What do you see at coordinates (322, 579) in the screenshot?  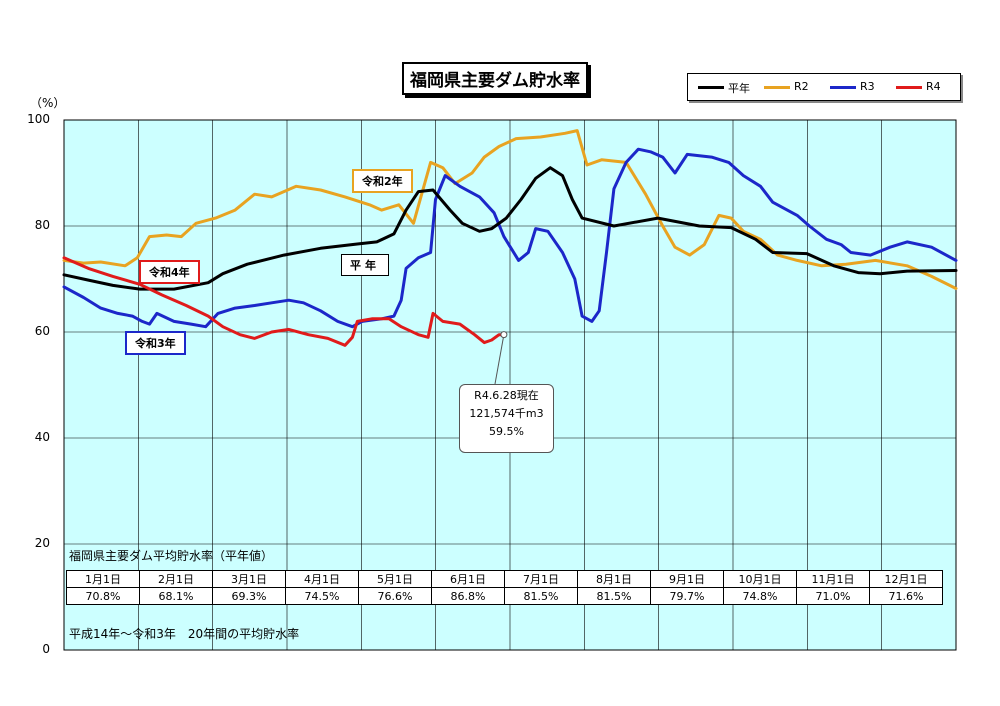 I see `month-cell: 4月1日` at bounding box center [322, 579].